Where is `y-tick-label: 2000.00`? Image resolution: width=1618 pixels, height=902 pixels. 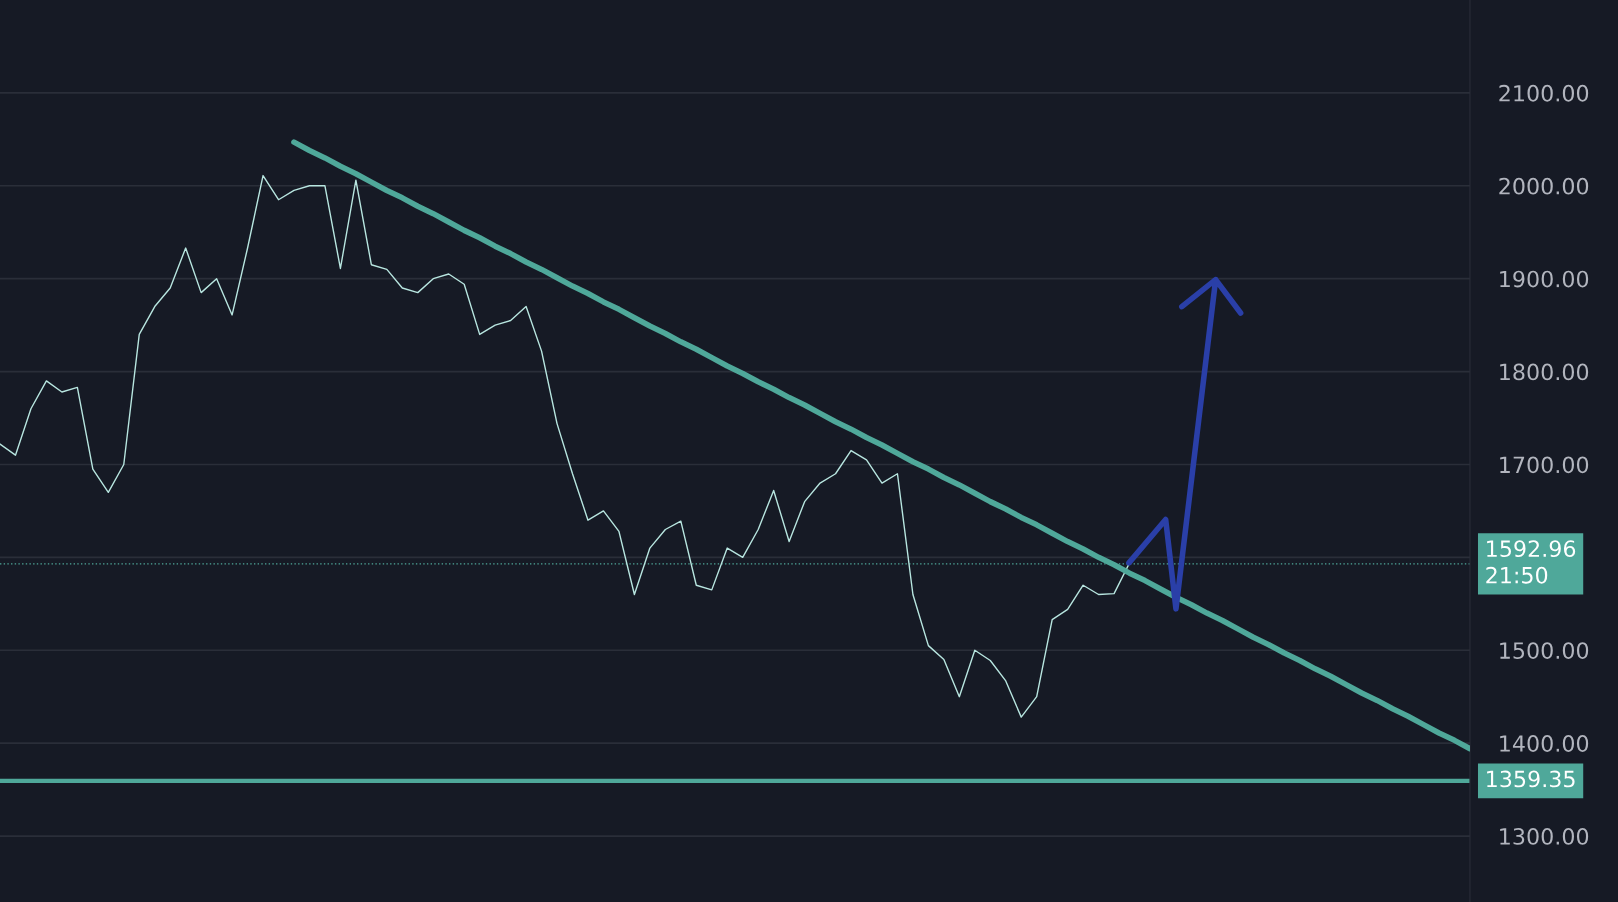 y-tick-label: 2000.00 is located at coordinates (1544, 186).